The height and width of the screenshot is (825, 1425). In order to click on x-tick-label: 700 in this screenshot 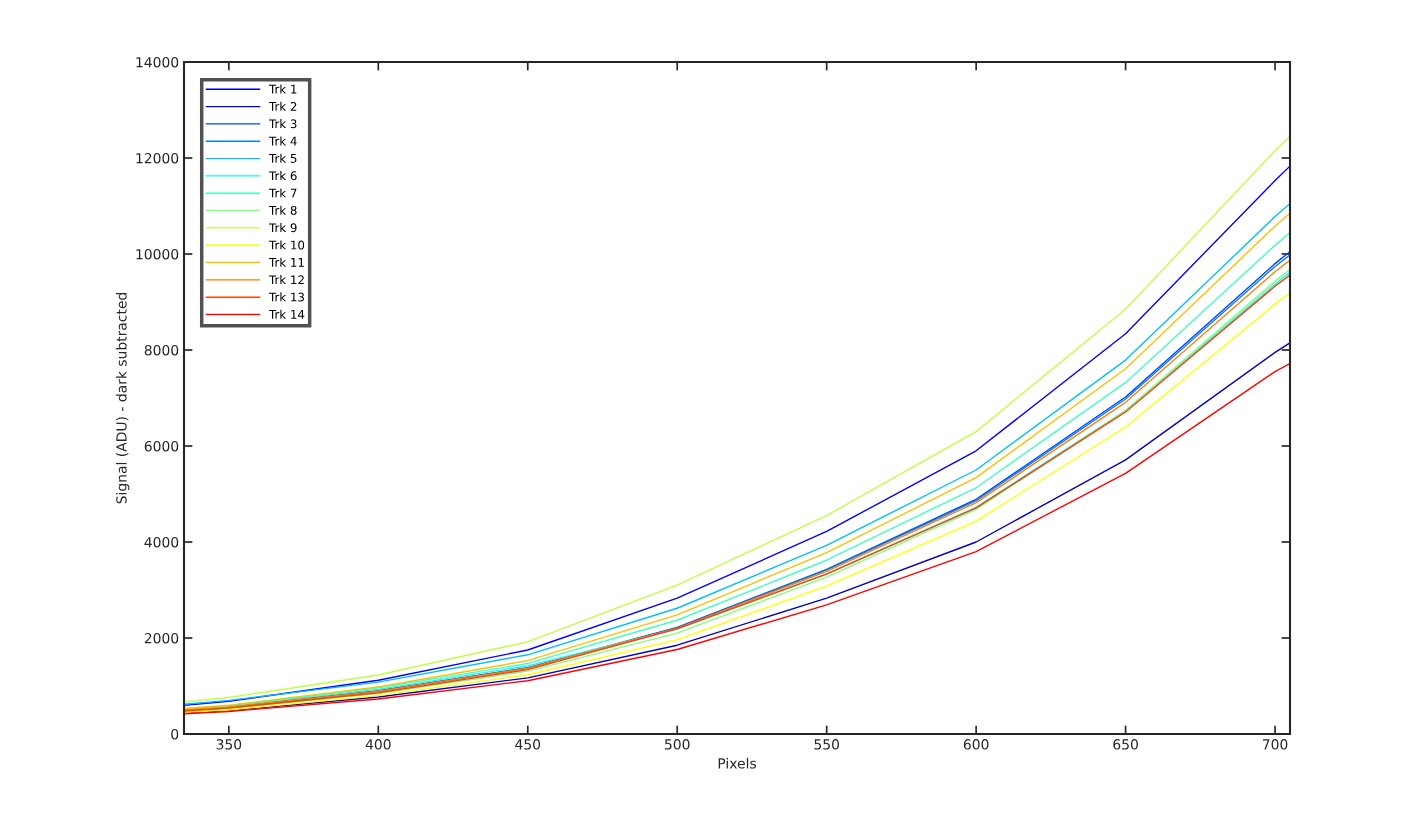, I will do `click(1275, 744)`.